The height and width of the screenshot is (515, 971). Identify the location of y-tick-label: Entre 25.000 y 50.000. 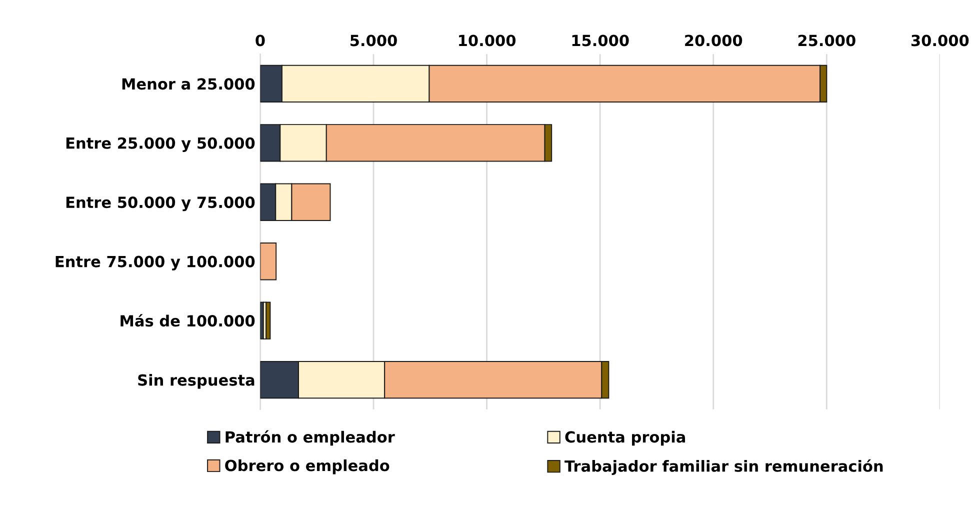
(160, 144).